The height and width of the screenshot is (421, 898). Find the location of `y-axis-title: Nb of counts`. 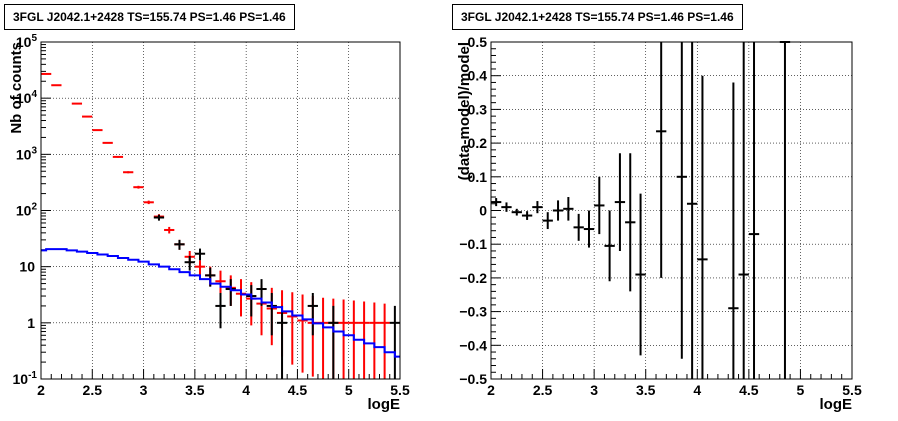

y-axis-title: Nb of counts is located at coordinates (16, 88).